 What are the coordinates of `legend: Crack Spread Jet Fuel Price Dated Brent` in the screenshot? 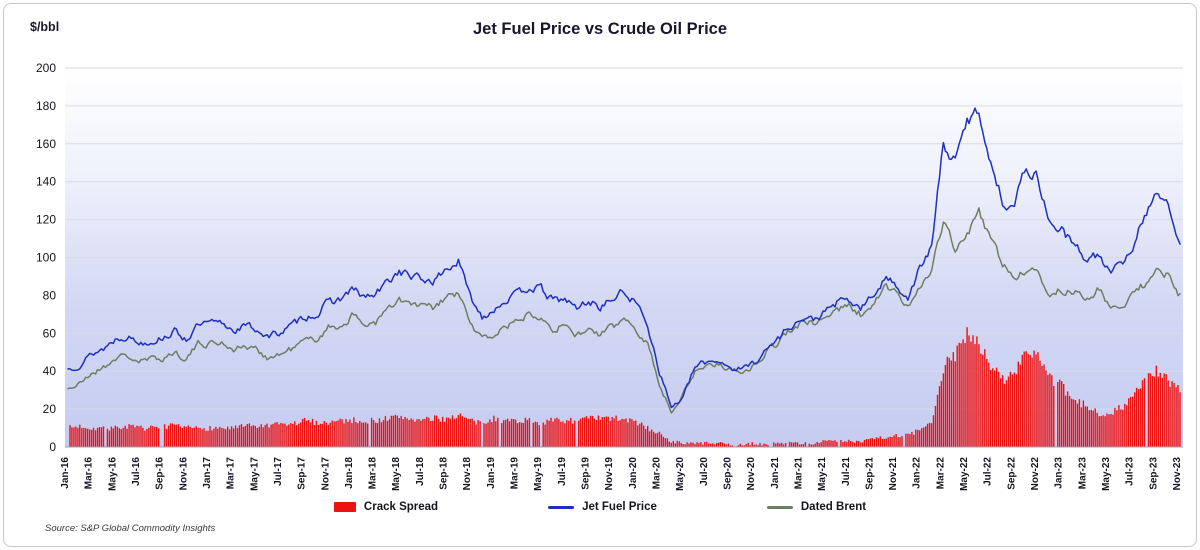 It's located at (600, 507).